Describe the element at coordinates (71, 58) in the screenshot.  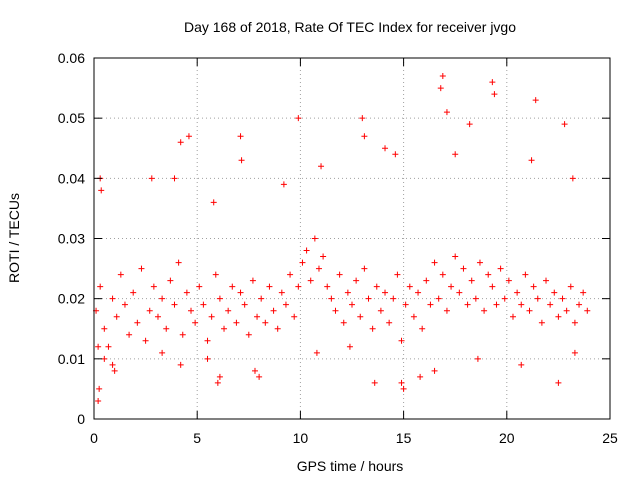
I see `y-tick-label: 0.06` at that location.